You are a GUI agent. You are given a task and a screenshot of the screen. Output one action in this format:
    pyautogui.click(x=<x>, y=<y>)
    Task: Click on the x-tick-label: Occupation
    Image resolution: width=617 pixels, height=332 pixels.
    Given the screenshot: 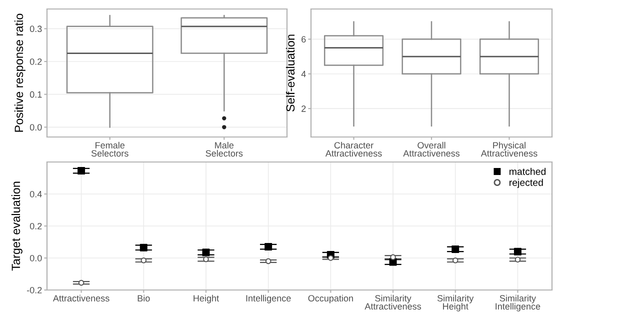 What is the action you would take?
    pyautogui.click(x=330, y=299)
    